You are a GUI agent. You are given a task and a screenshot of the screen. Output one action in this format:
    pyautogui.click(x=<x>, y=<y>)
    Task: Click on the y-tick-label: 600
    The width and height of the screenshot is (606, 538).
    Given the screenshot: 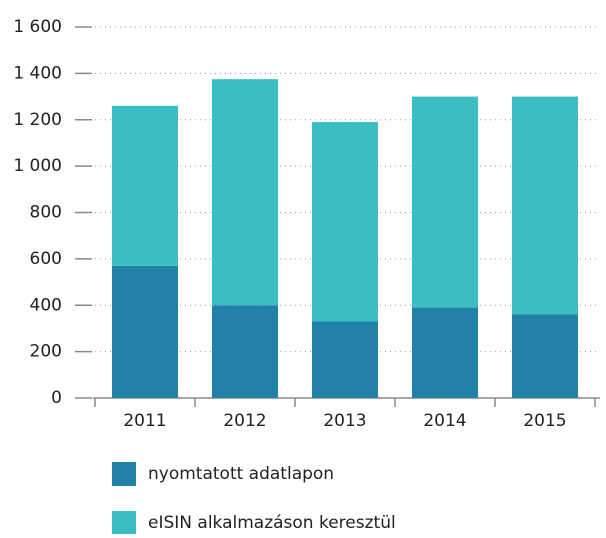 What is the action you would take?
    pyautogui.click(x=46, y=259)
    